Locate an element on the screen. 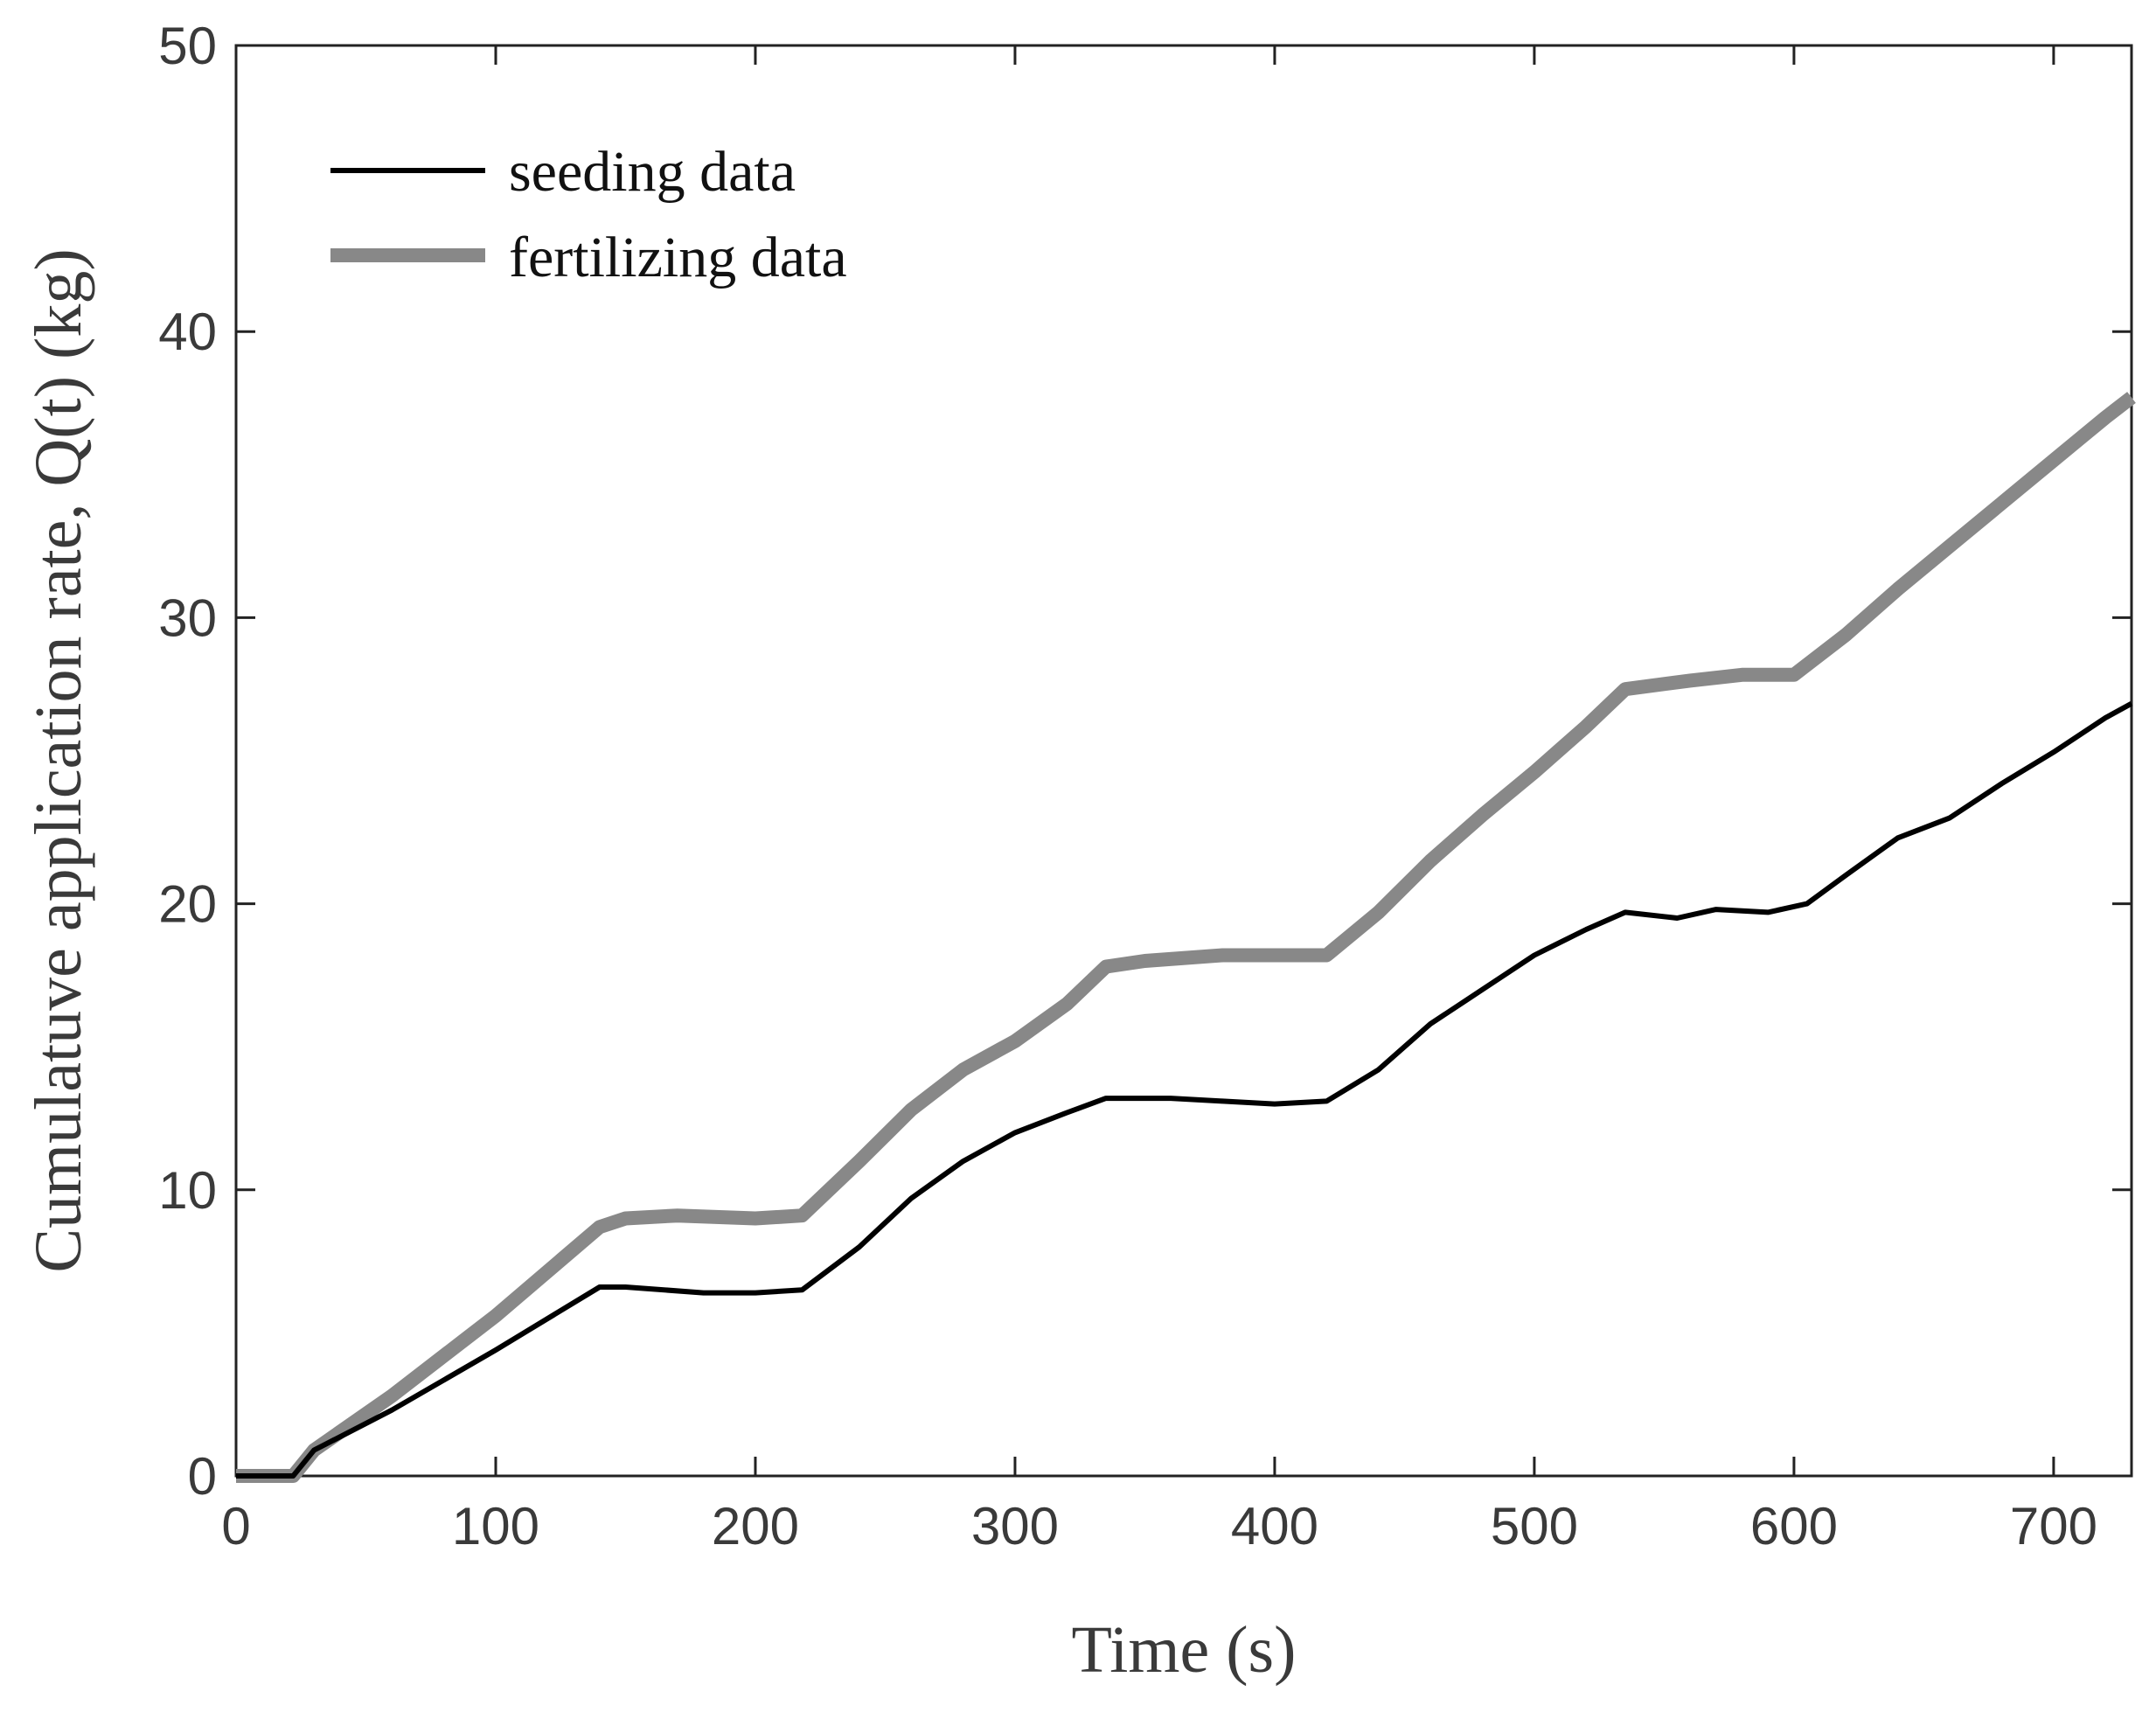 This screenshot has height=1712, width=2156. y-tick-labels: 0 10 20 30 40 50 is located at coordinates (187, 761).